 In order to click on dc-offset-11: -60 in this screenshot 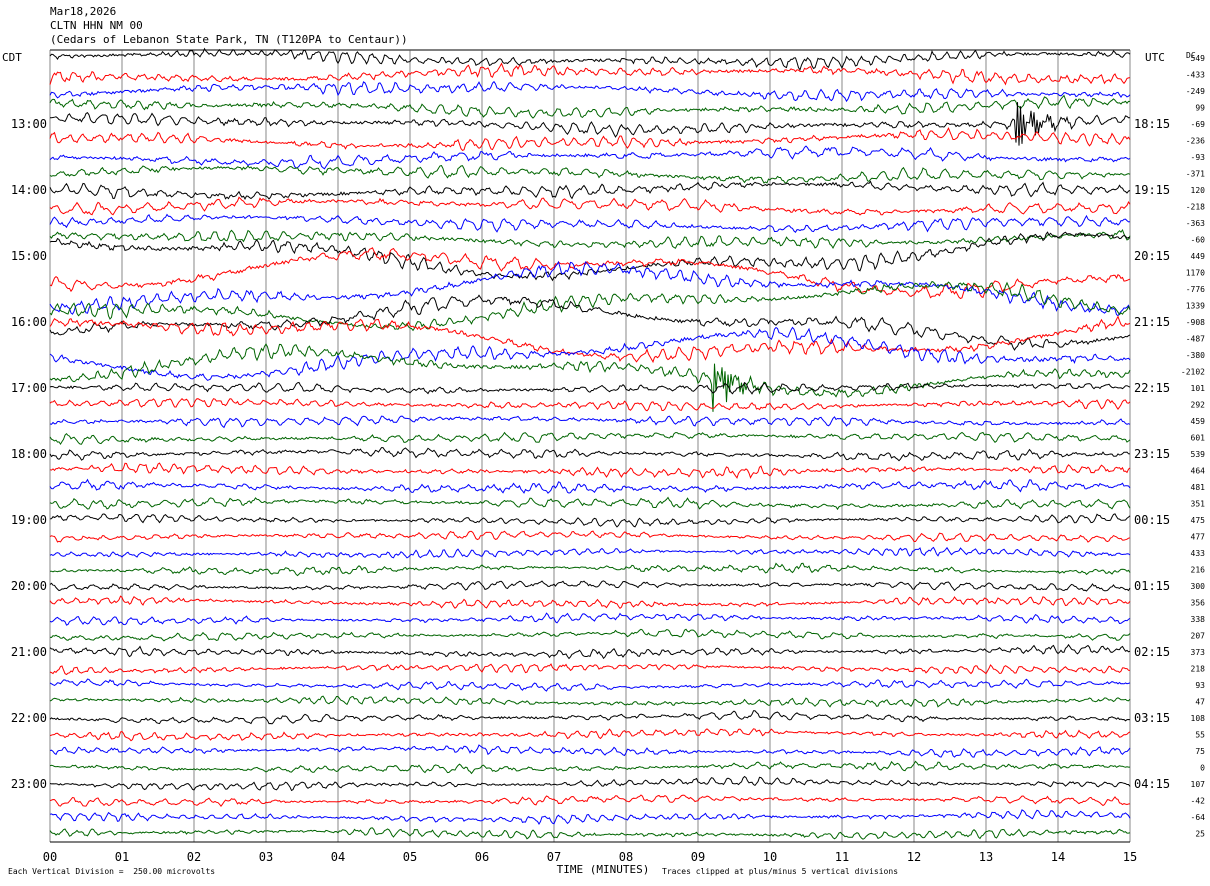, I will do `click(1198, 240)`.